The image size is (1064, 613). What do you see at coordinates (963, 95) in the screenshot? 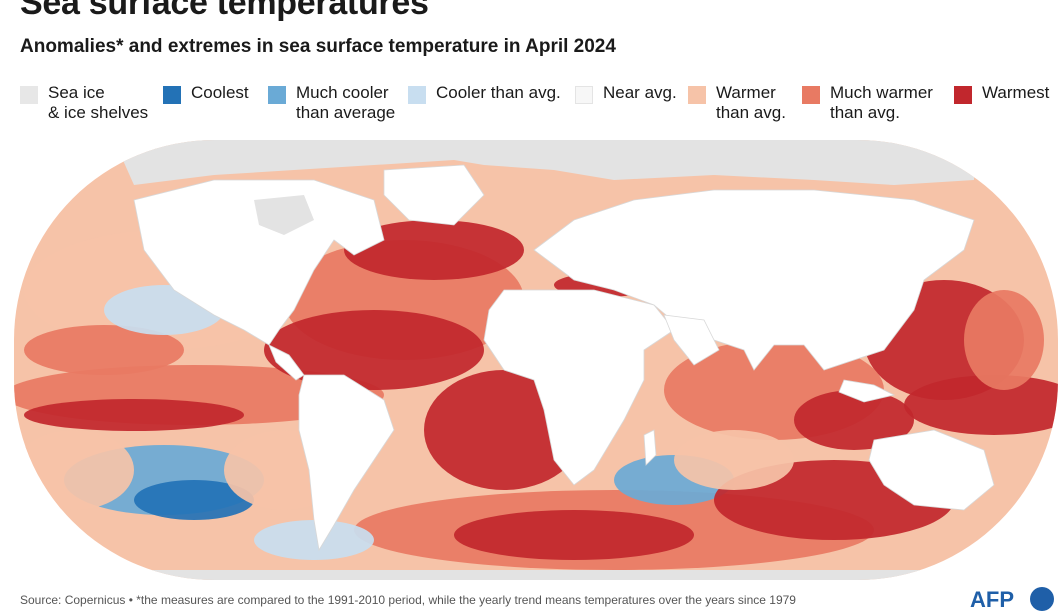
I see `legend-swatch-warmest` at bounding box center [963, 95].